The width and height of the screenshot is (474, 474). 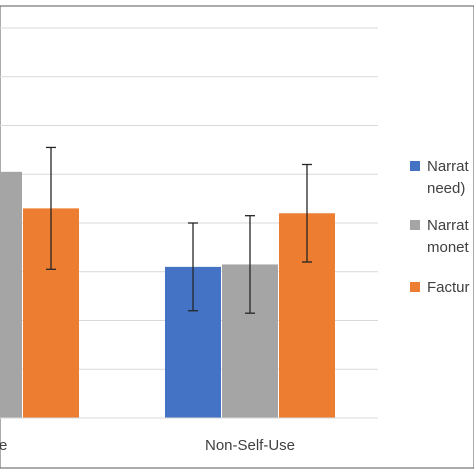 I want to click on x-tick-label: Use, so click(x=3, y=445).